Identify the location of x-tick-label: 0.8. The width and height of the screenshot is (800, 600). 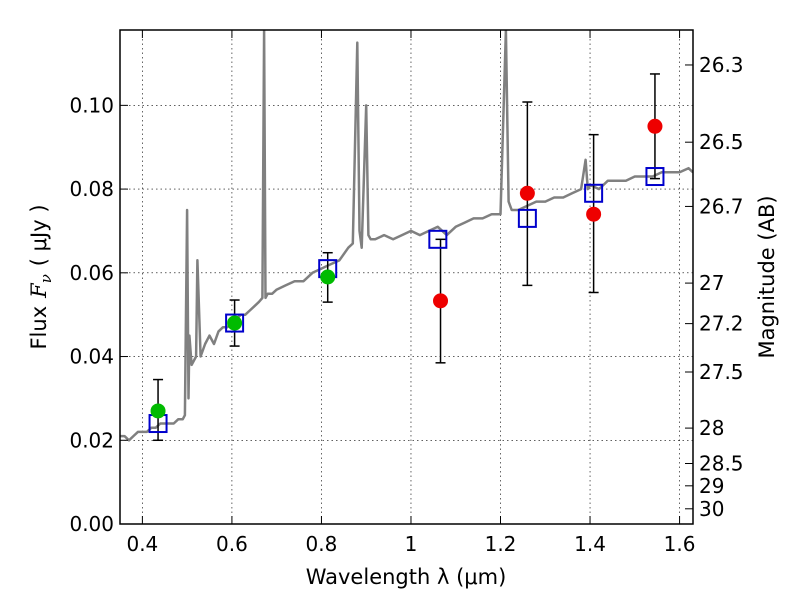
(322, 544).